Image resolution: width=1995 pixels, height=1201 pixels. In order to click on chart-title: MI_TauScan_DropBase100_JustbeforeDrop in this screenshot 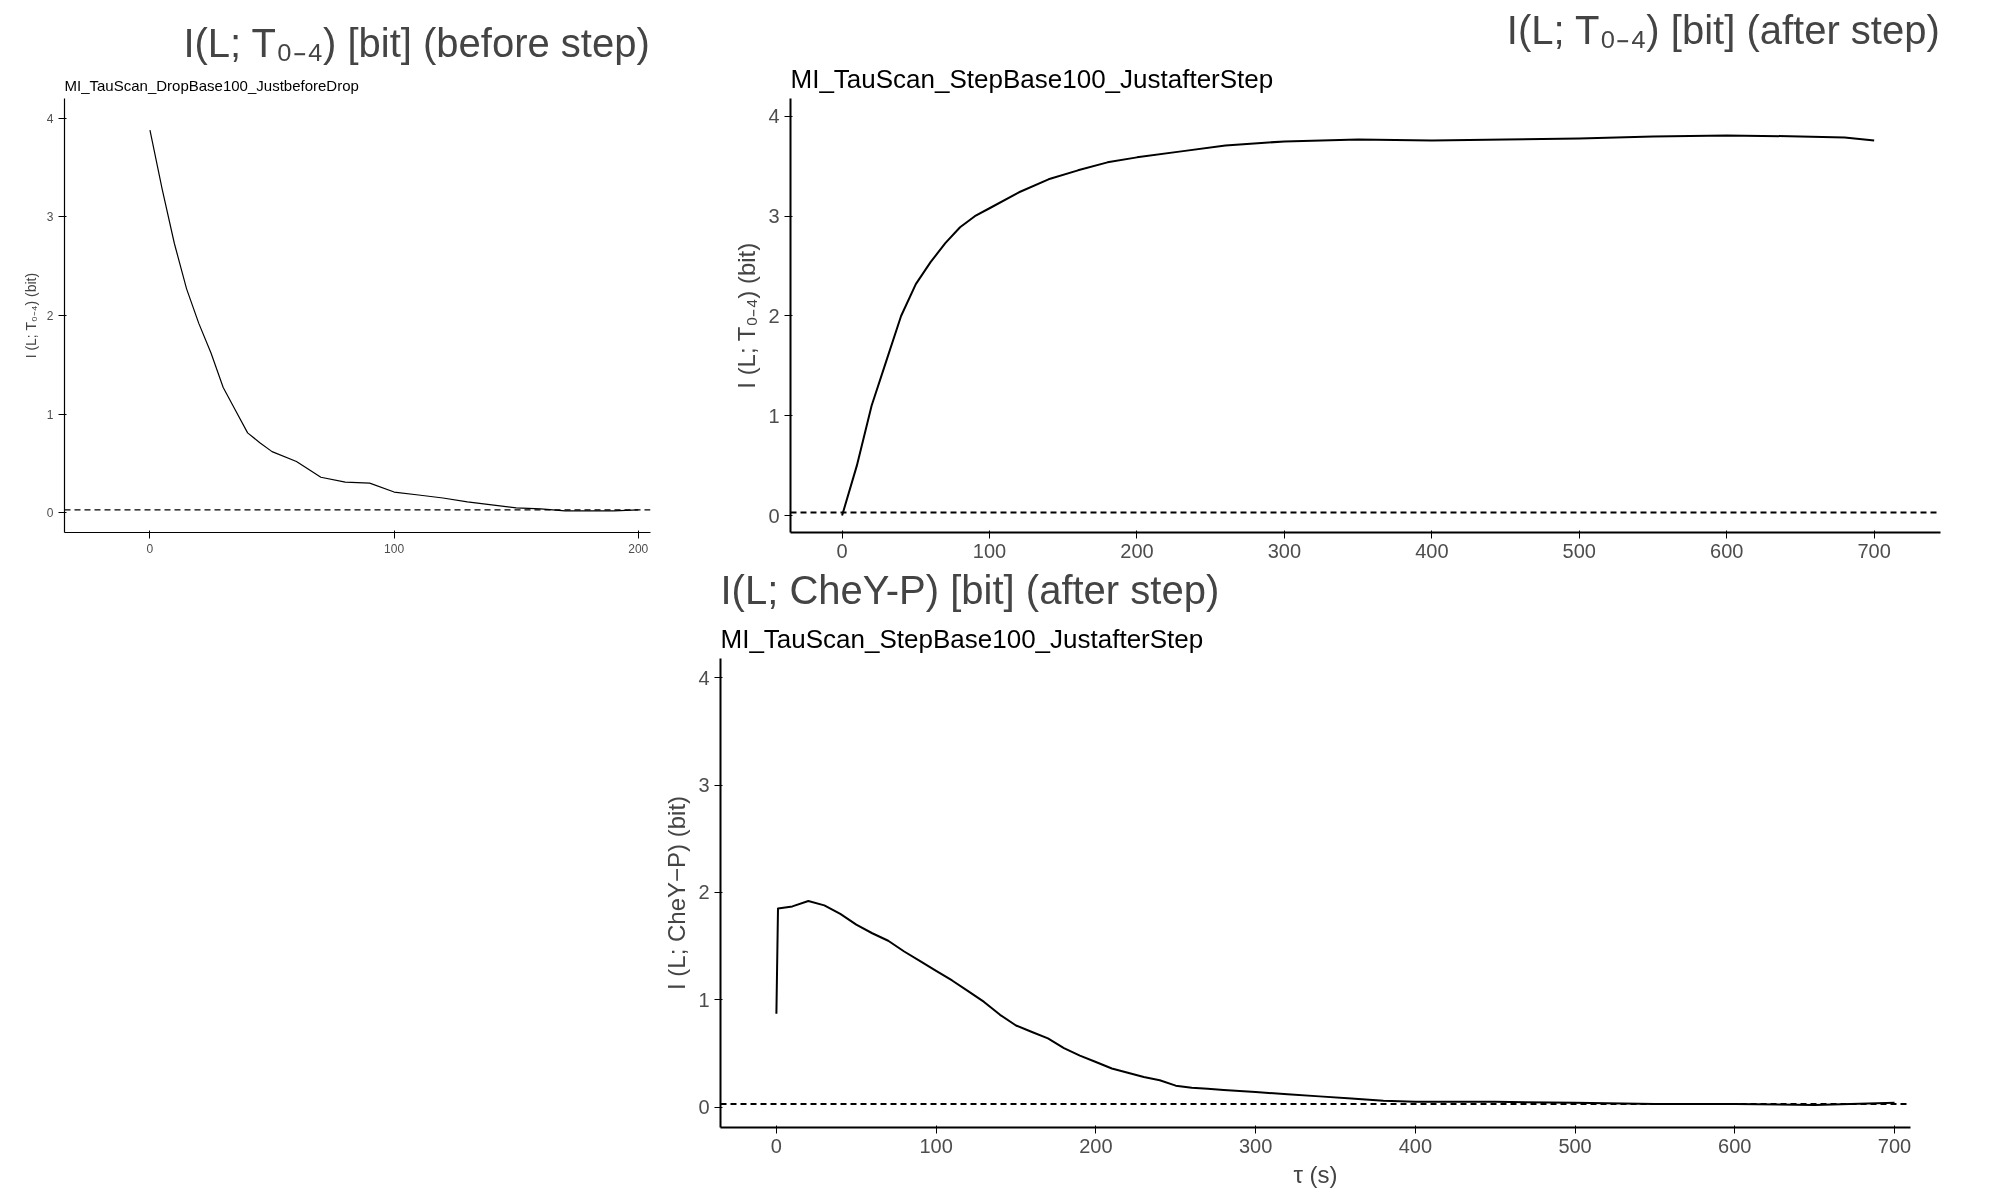, I will do `click(211, 85)`.